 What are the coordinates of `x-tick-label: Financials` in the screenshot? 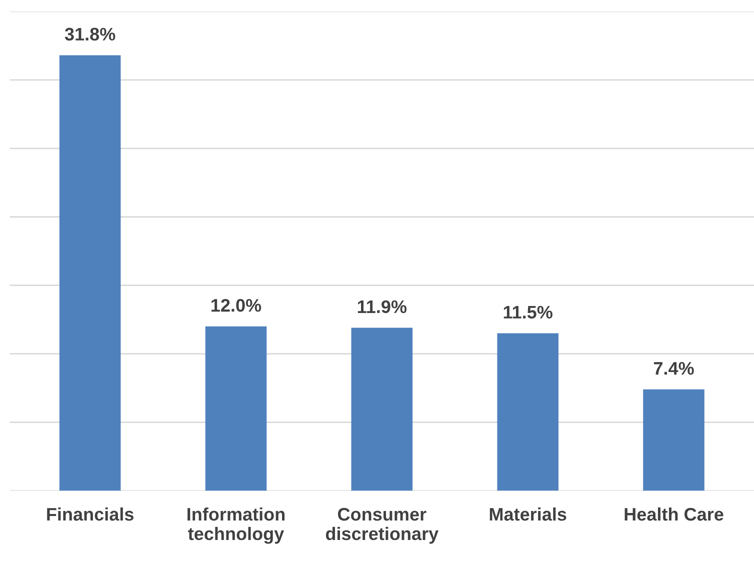 It's located at (90, 514).